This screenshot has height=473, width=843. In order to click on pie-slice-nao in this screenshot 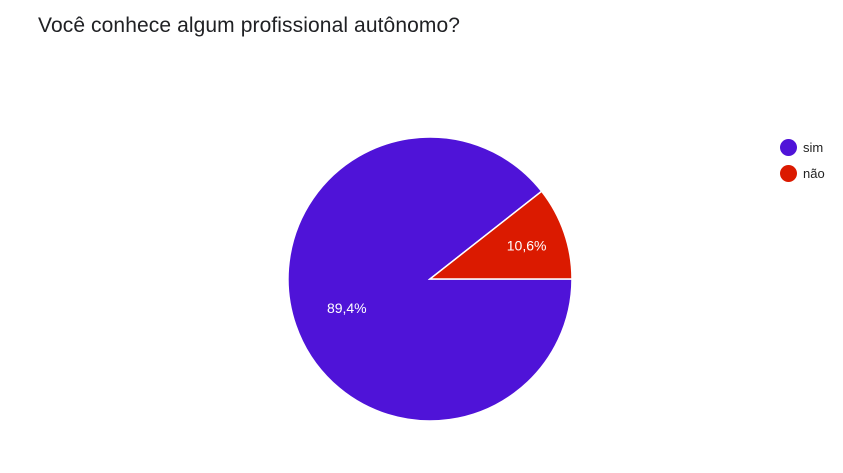, I will do `click(500, 235)`.